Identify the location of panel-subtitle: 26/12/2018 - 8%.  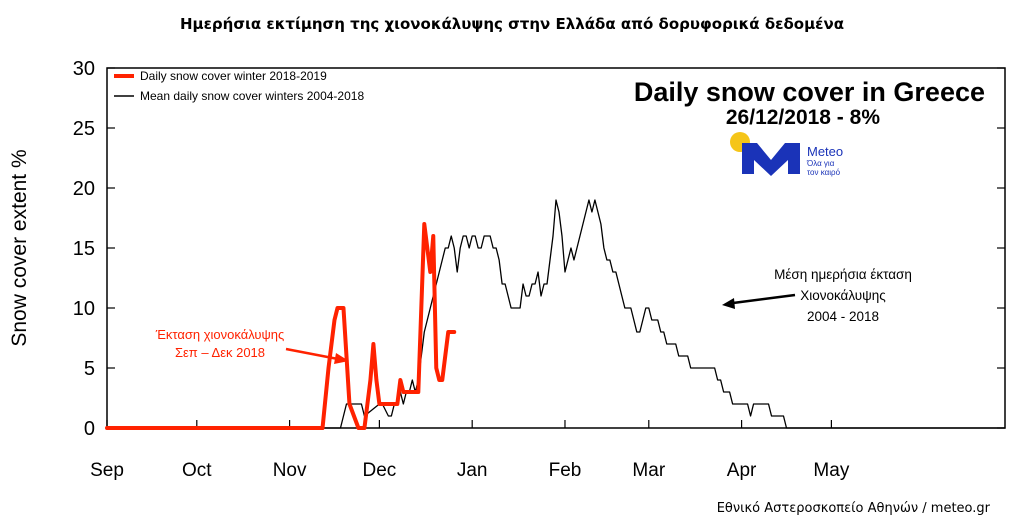
(803, 117).